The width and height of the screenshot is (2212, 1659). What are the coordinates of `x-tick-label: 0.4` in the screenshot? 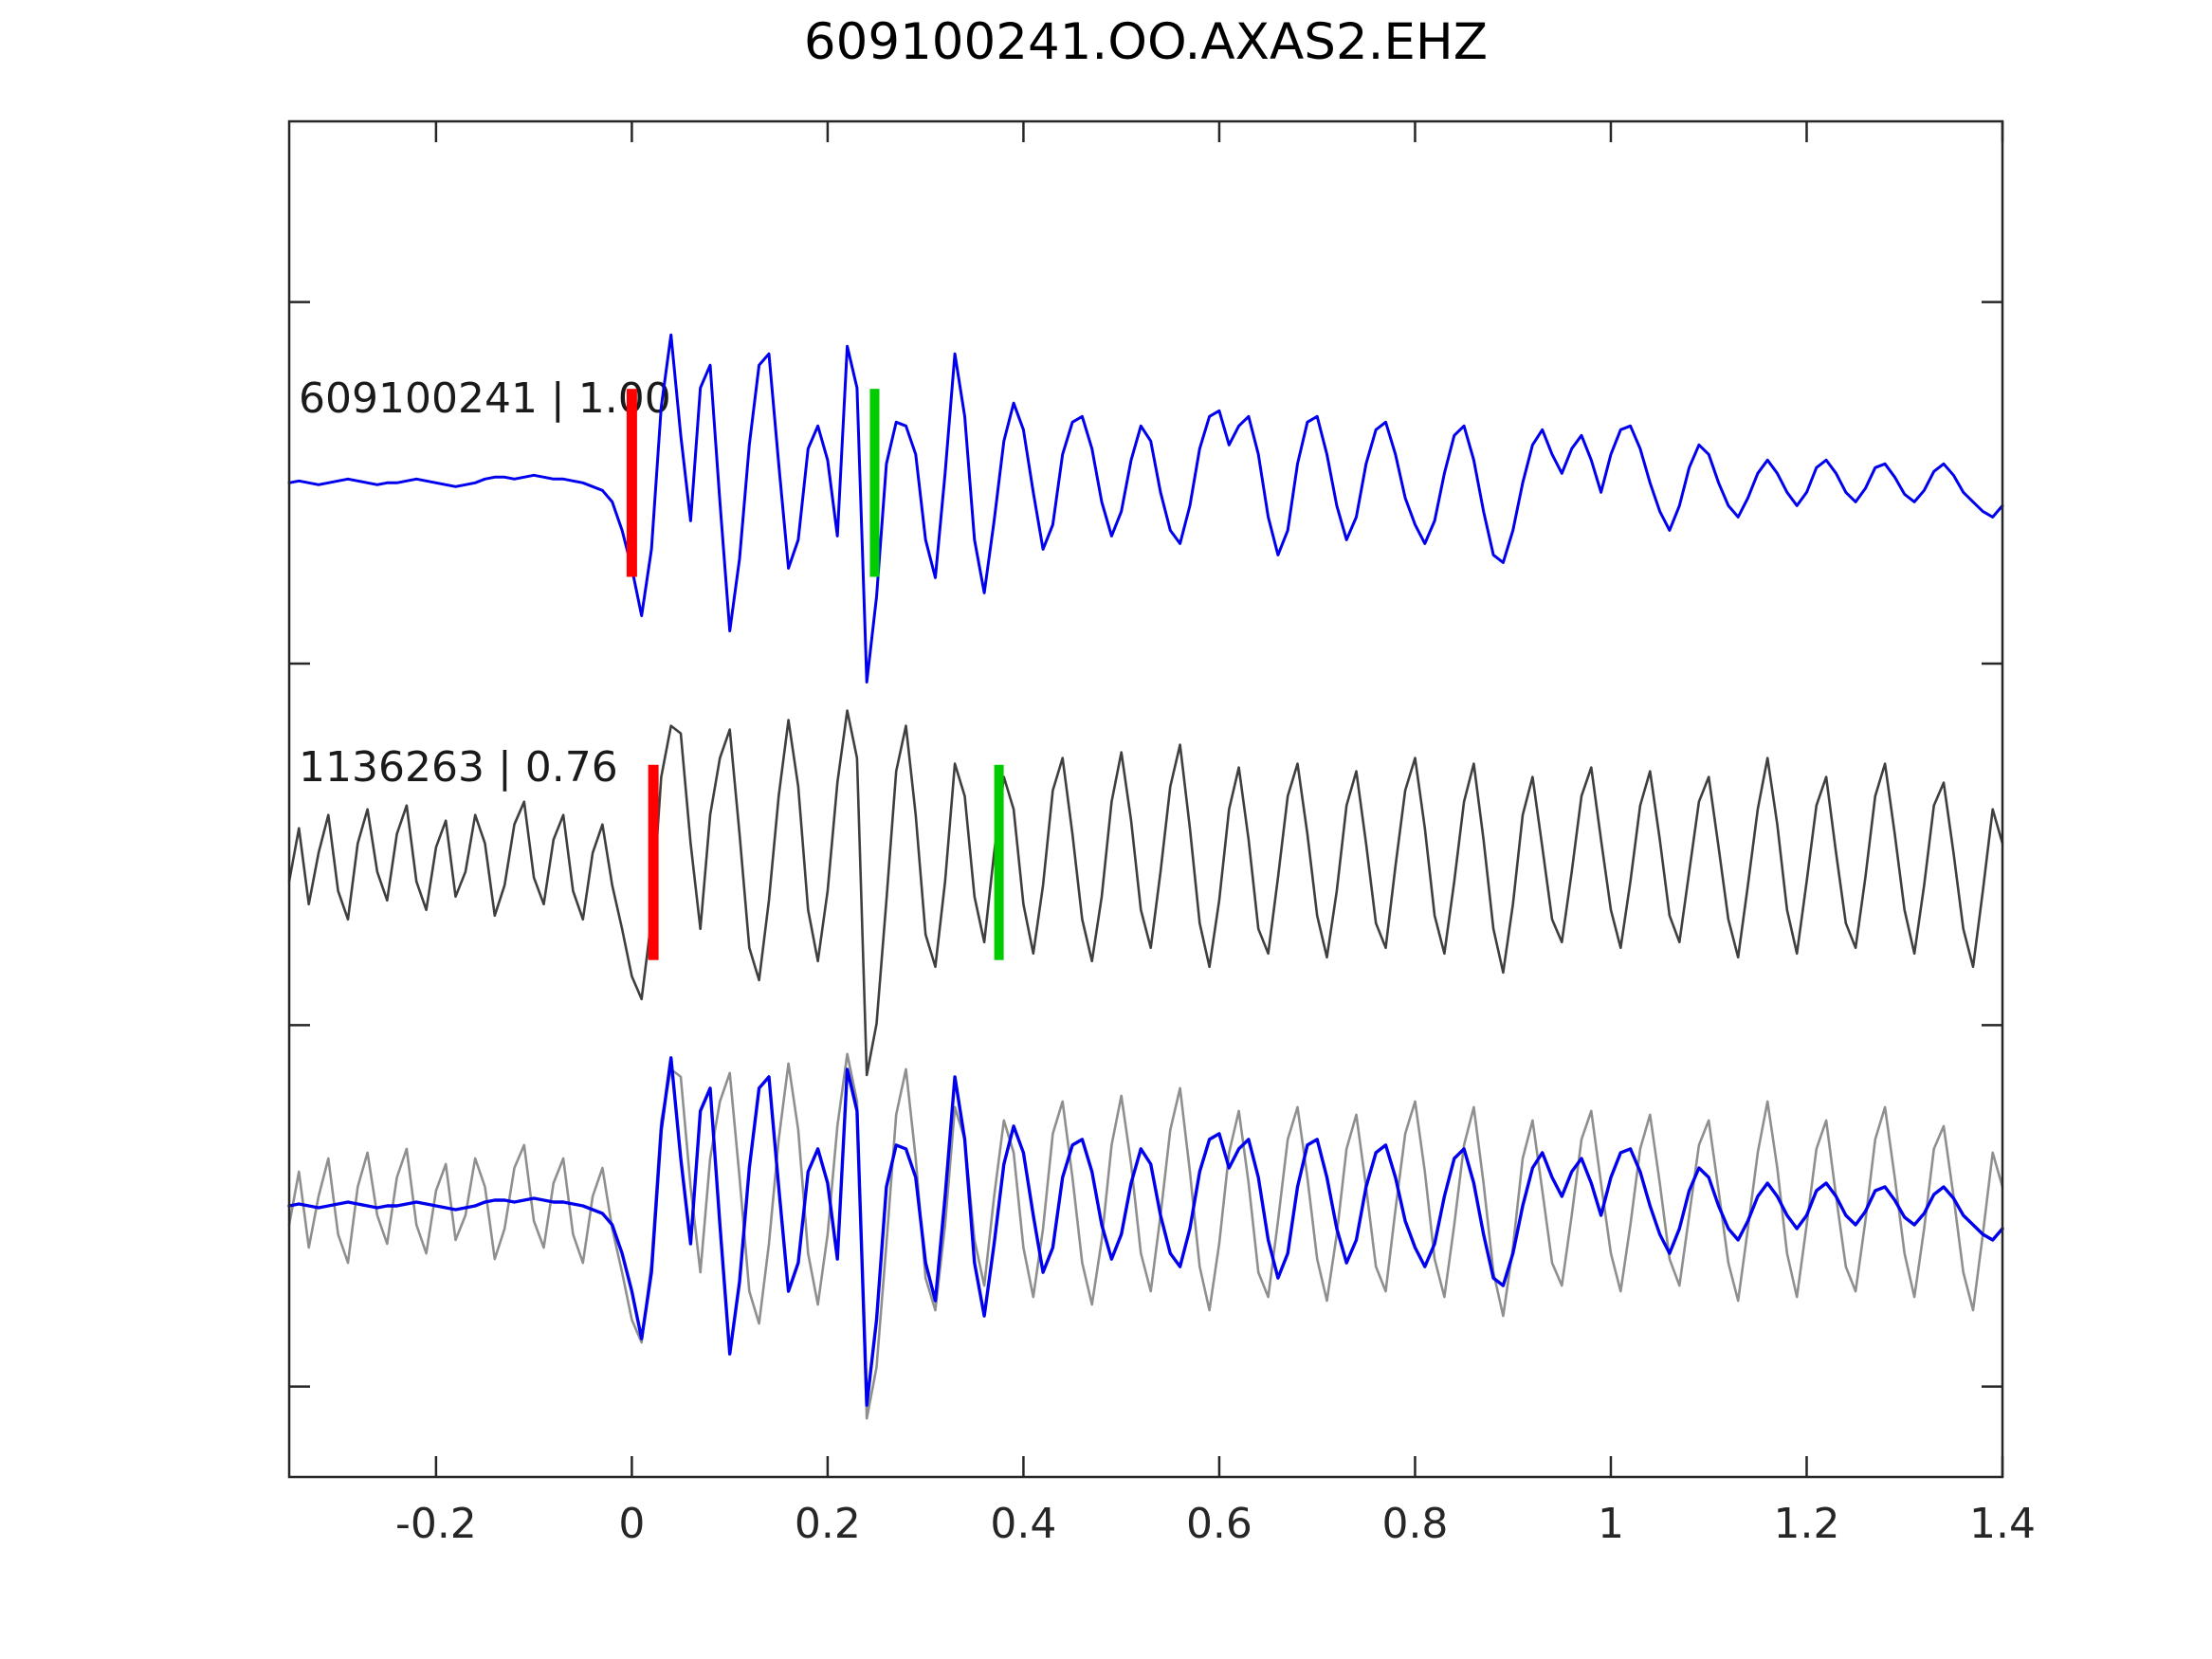 It's located at (1023, 1524).